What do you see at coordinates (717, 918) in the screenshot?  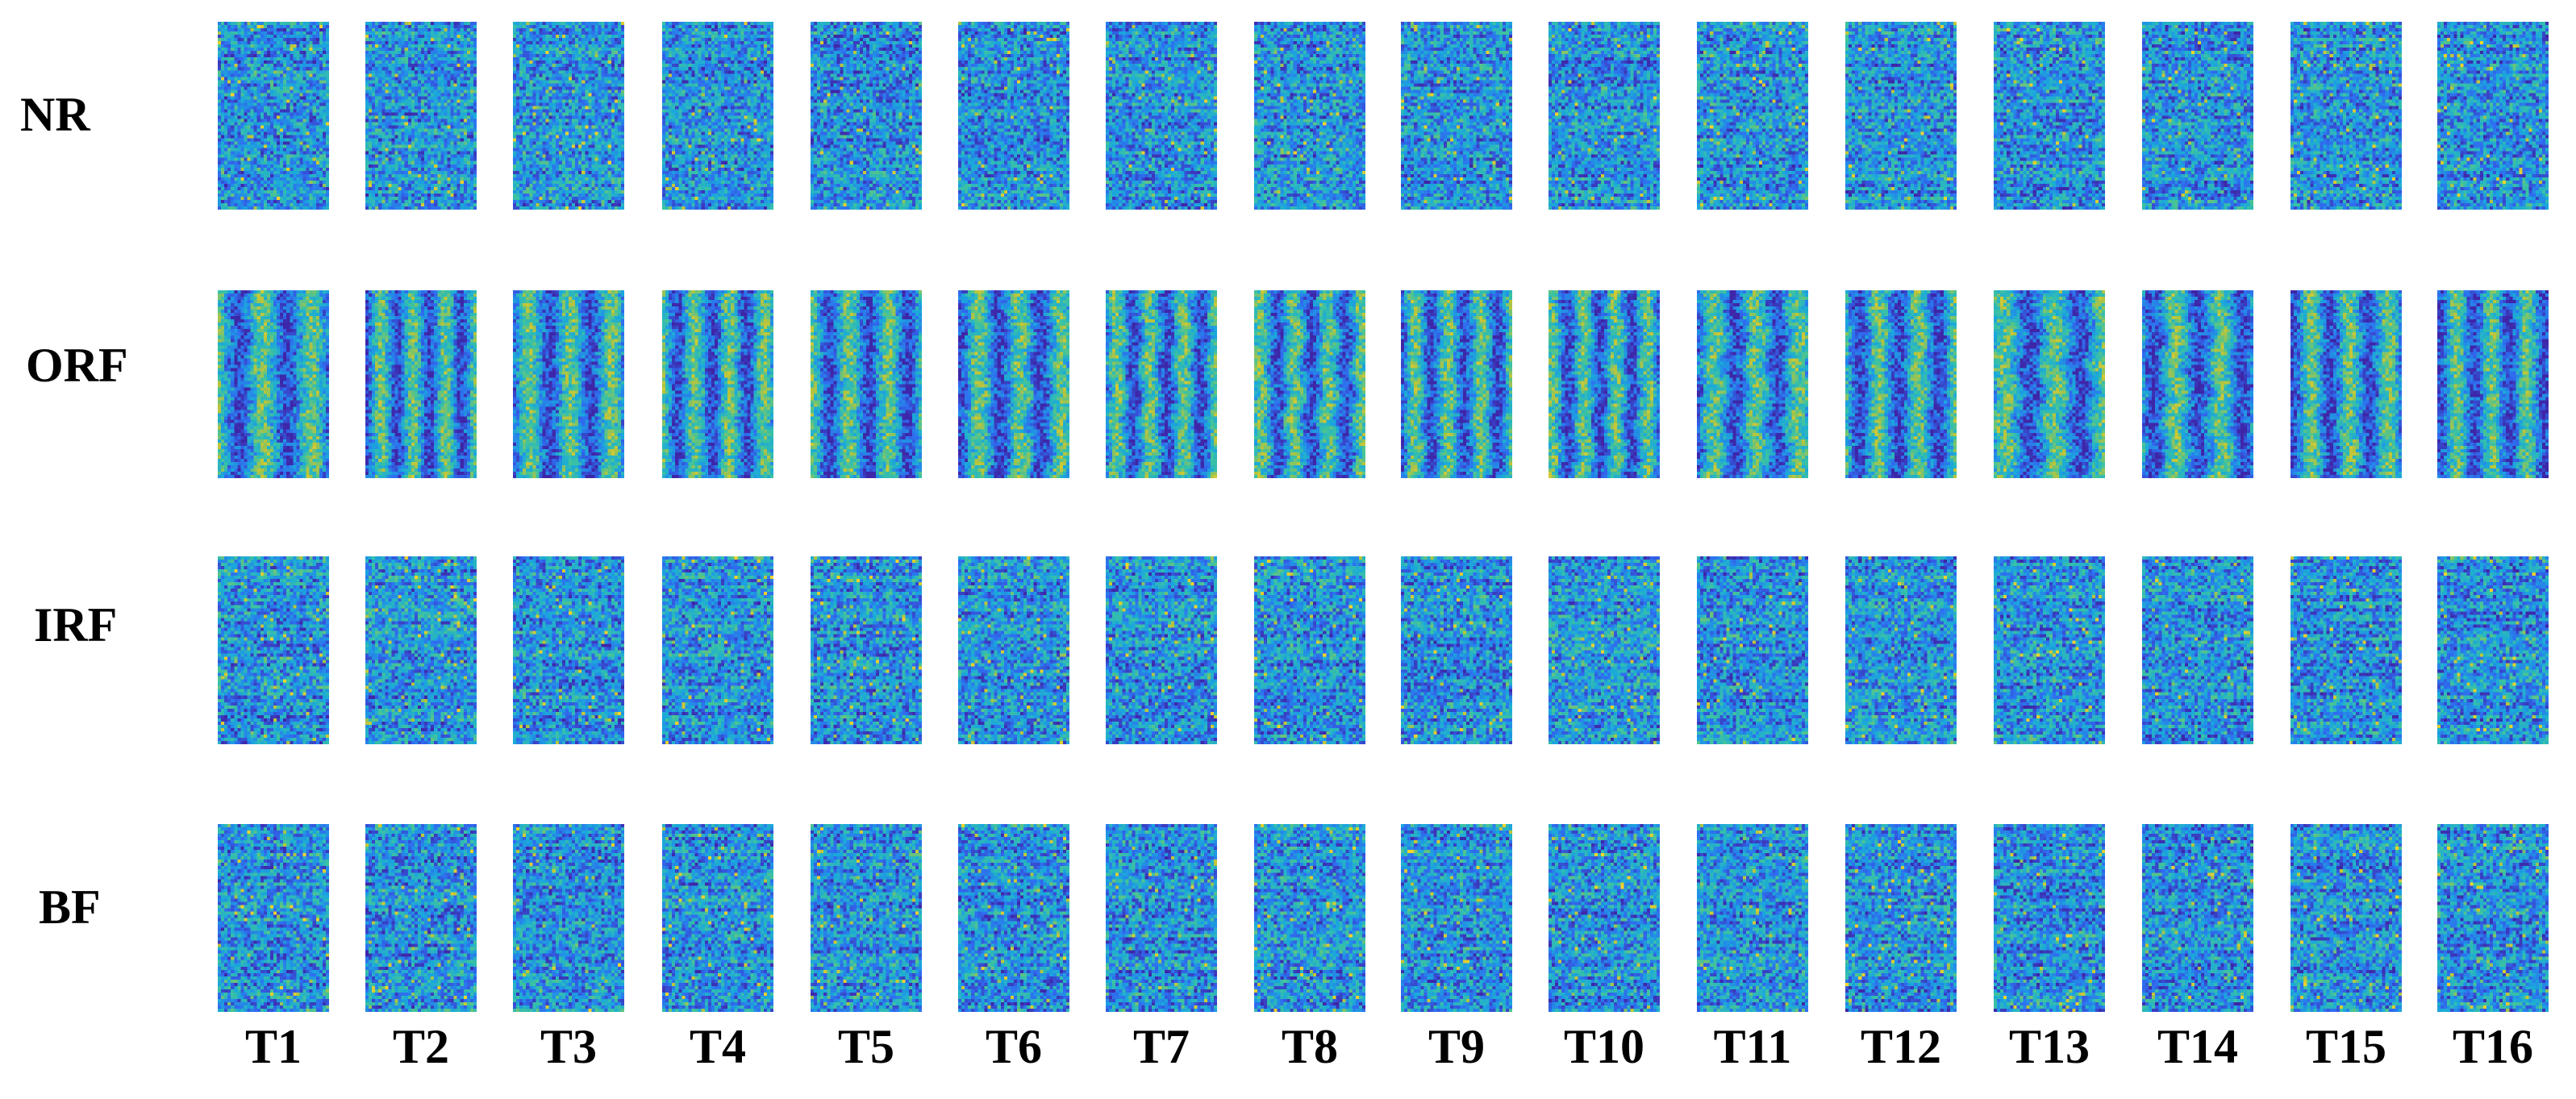 I see `heatmap-tile-bf-t4` at bounding box center [717, 918].